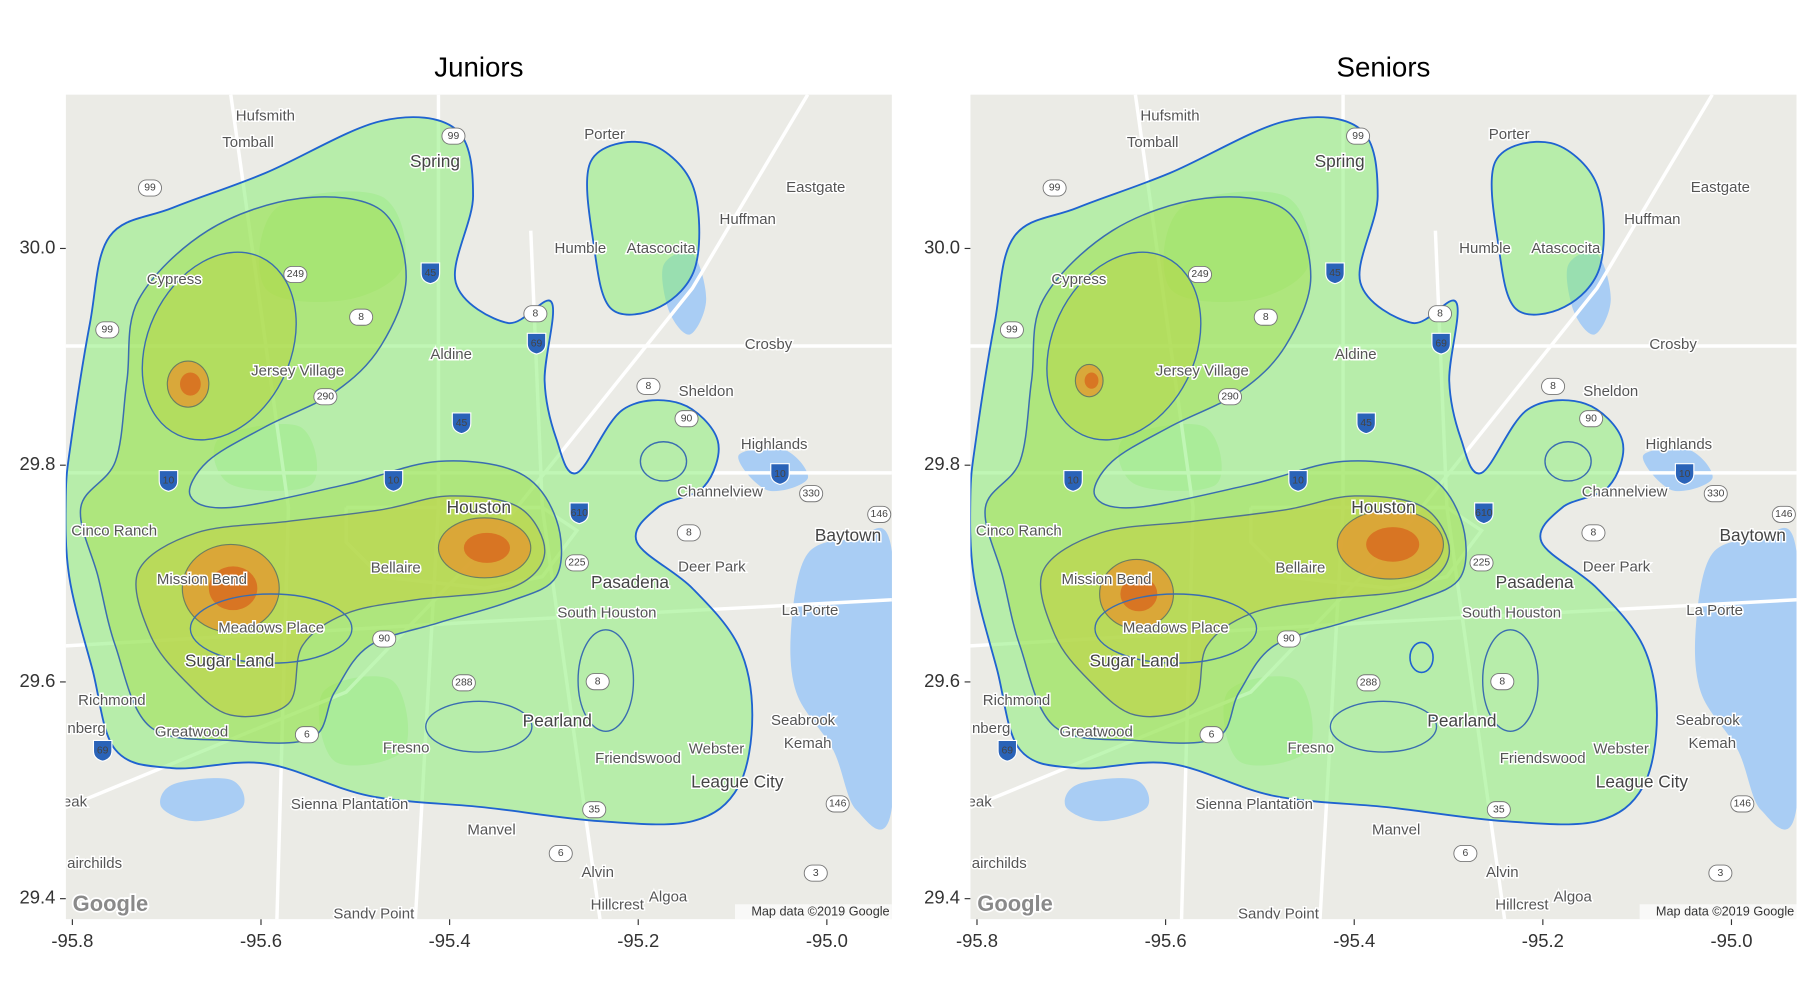 The image size is (1800, 1000). What do you see at coordinates (1594, 533) in the screenshot?
I see `shield-label: 8` at bounding box center [1594, 533].